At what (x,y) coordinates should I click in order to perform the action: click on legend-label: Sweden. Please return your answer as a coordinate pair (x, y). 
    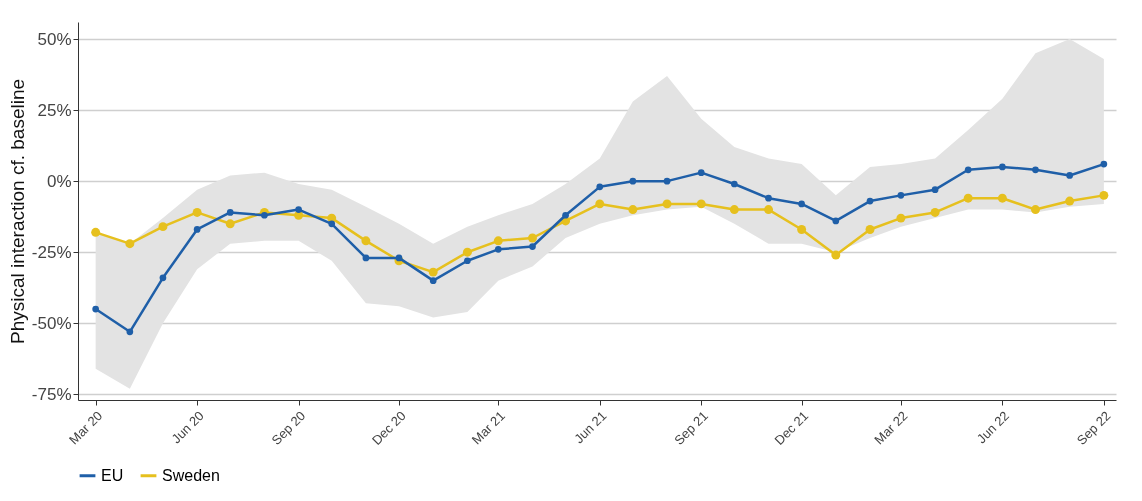
    Looking at the image, I should click on (191, 475).